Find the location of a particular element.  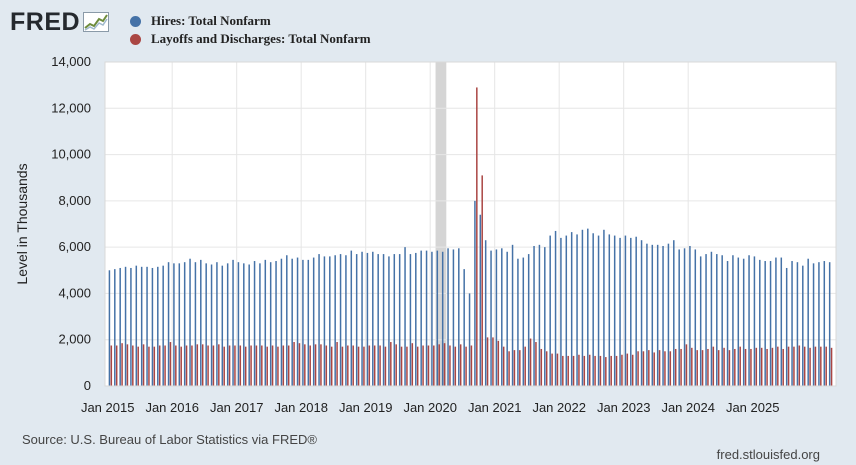

legend-item-hires: Hires: Total Nonfarm is located at coordinates (200, 21).